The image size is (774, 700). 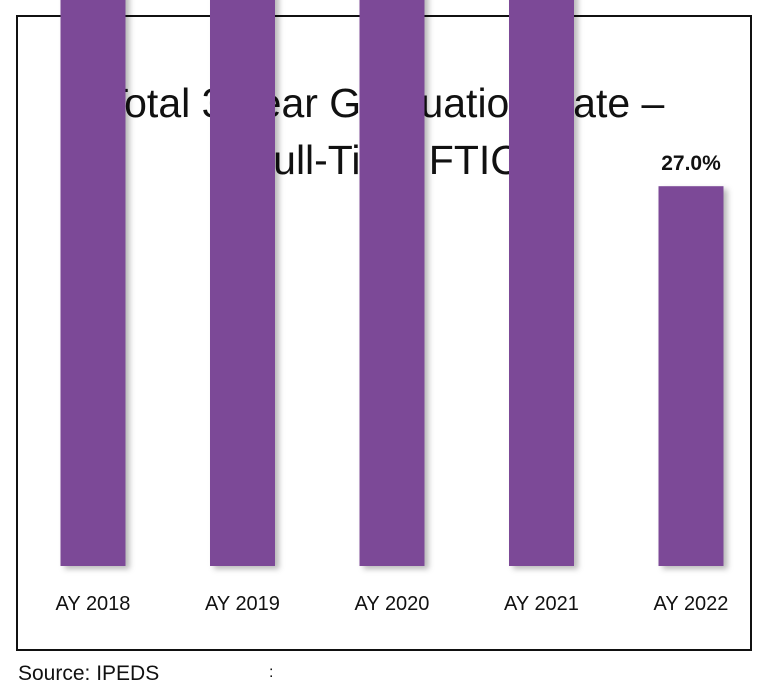 I want to click on bar-ay-2018, so click(x=93, y=283).